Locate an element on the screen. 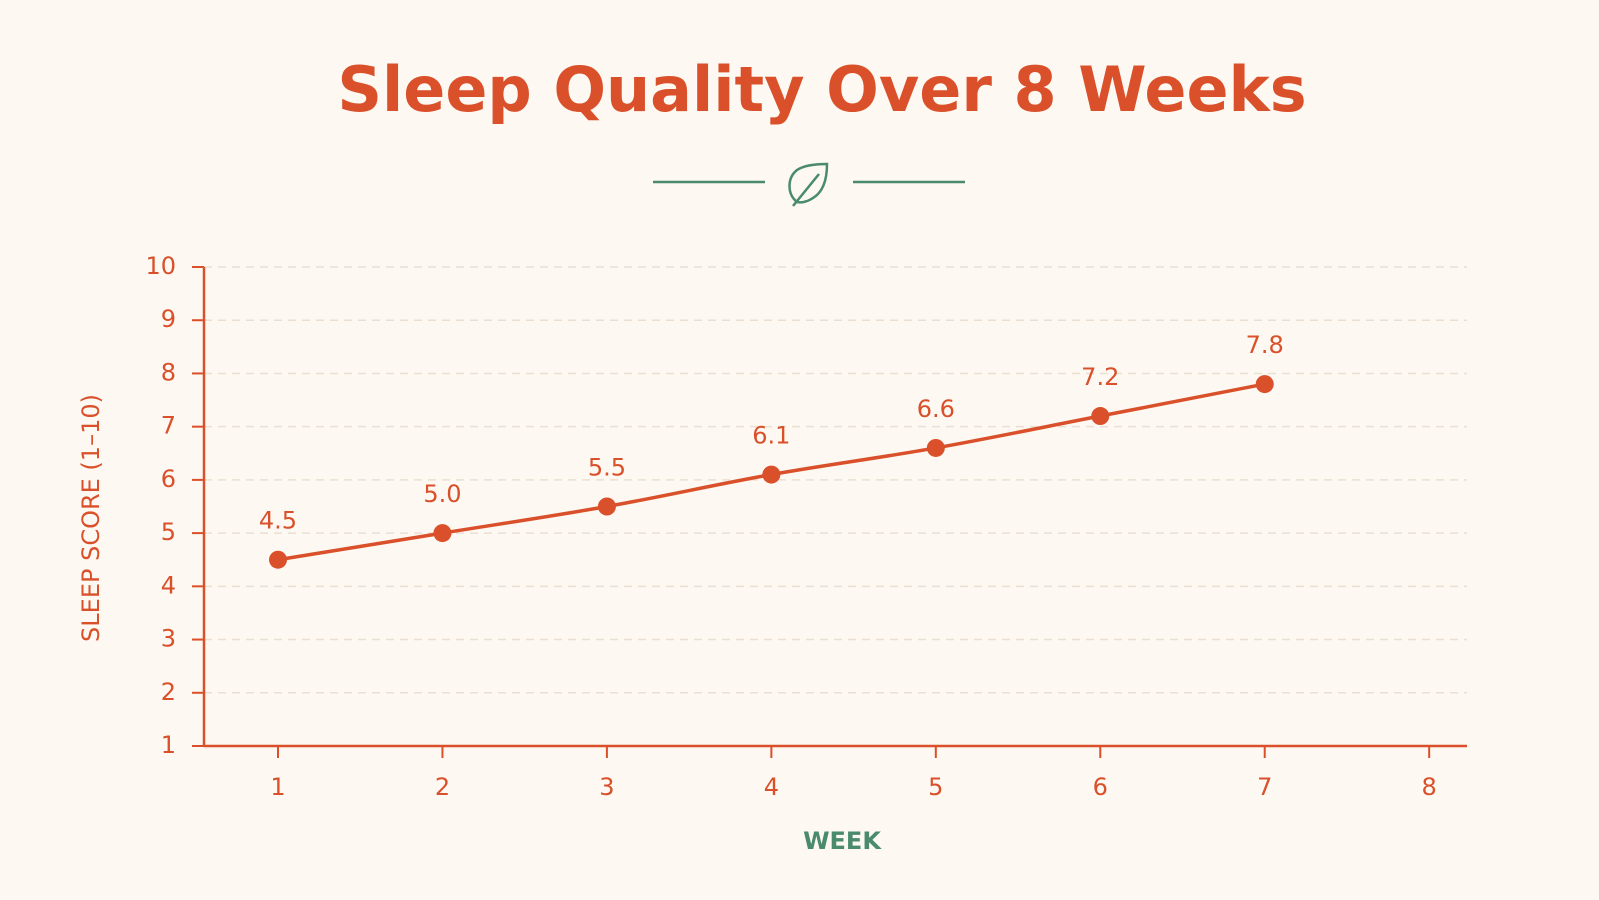 The width and height of the screenshot is (1599, 900). chart-title: Sleep Quality Over 8 Weeks is located at coordinates (821, 89).